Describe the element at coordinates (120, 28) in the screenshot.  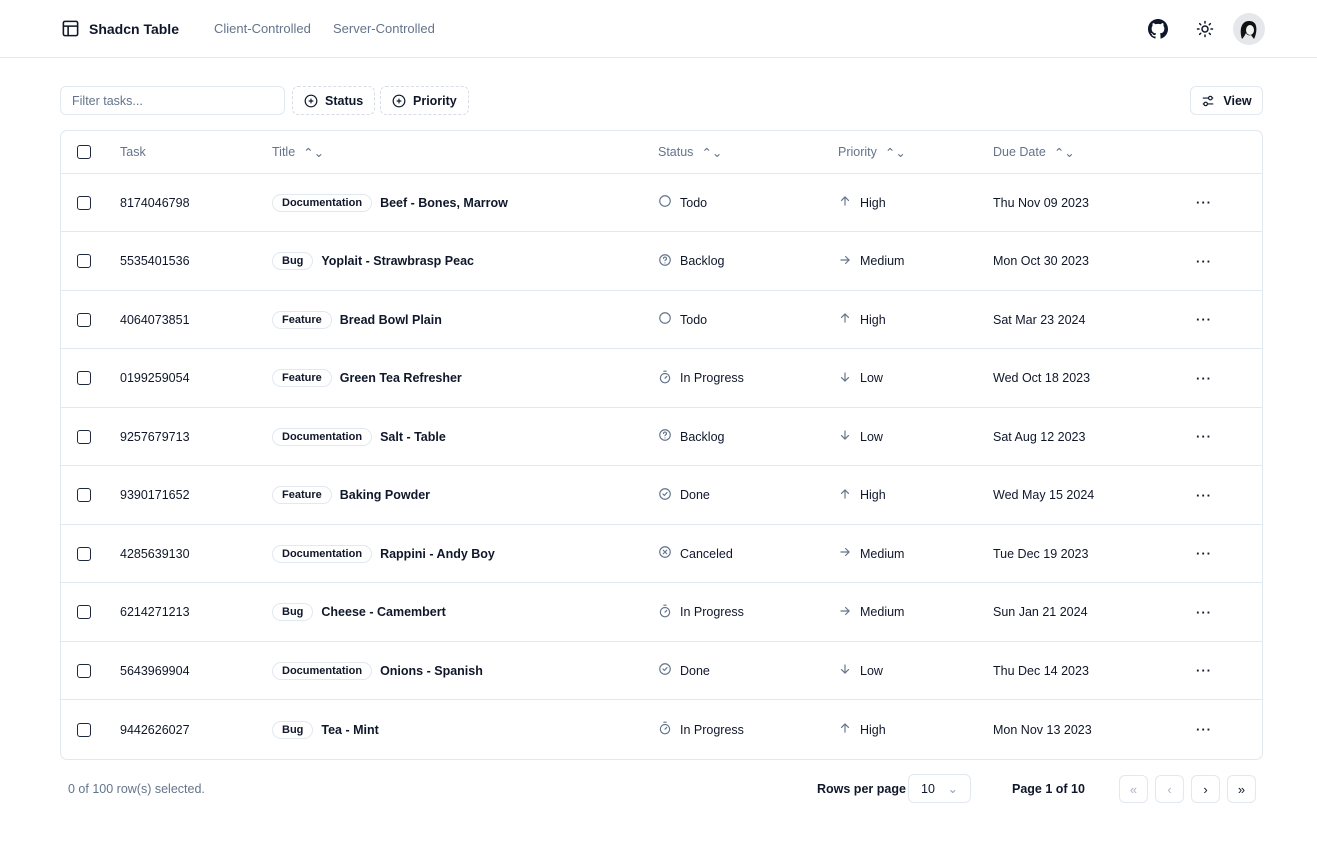
I see `app-logo: Shadcn Table` at that location.